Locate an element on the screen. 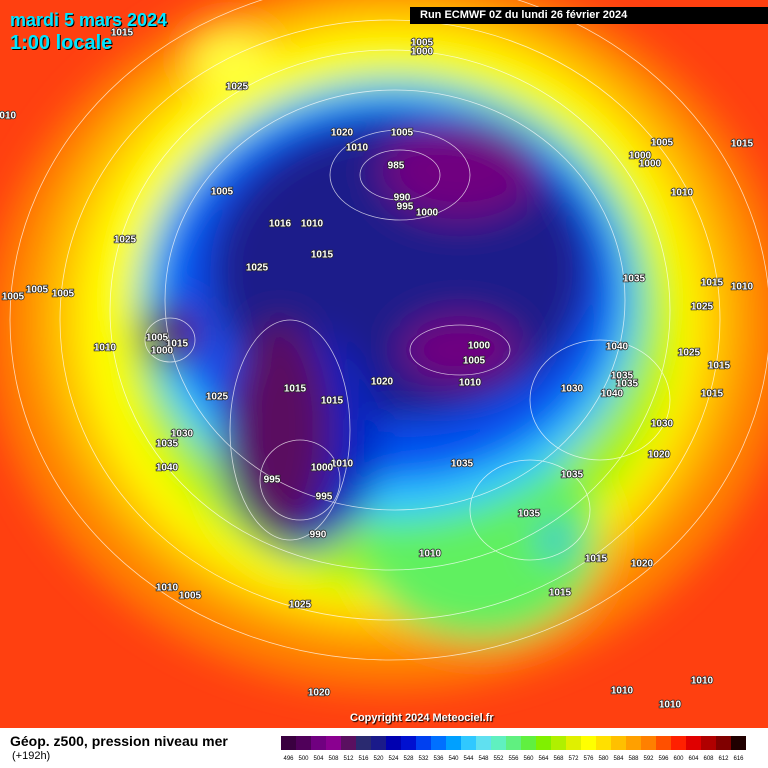 The height and width of the screenshot is (768, 768). forecast-time: 1:00 locale is located at coordinates (61, 43).